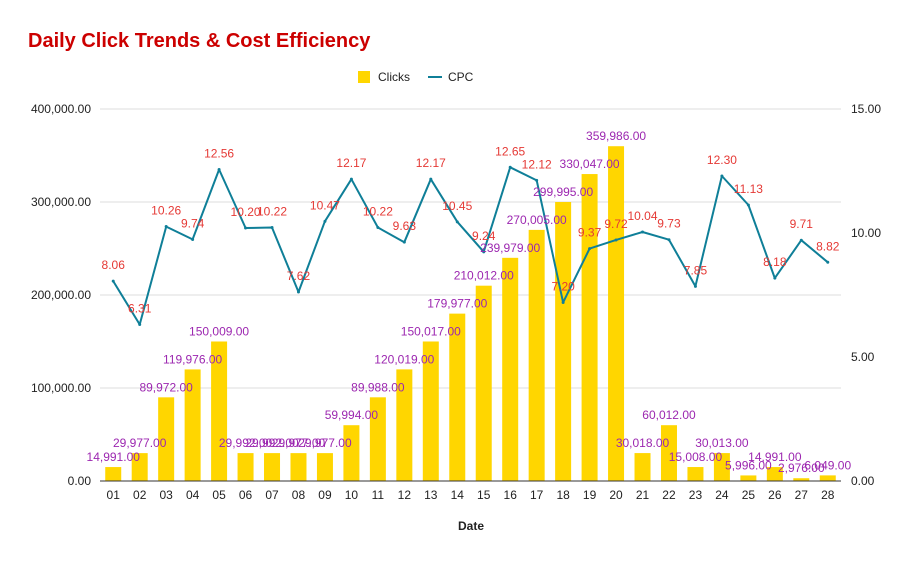 The height and width of the screenshot is (561, 912). What do you see at coordinates (299, 495) in the screenshot?
I see `x-tick-label: 08` at bounding box center [299, 495].